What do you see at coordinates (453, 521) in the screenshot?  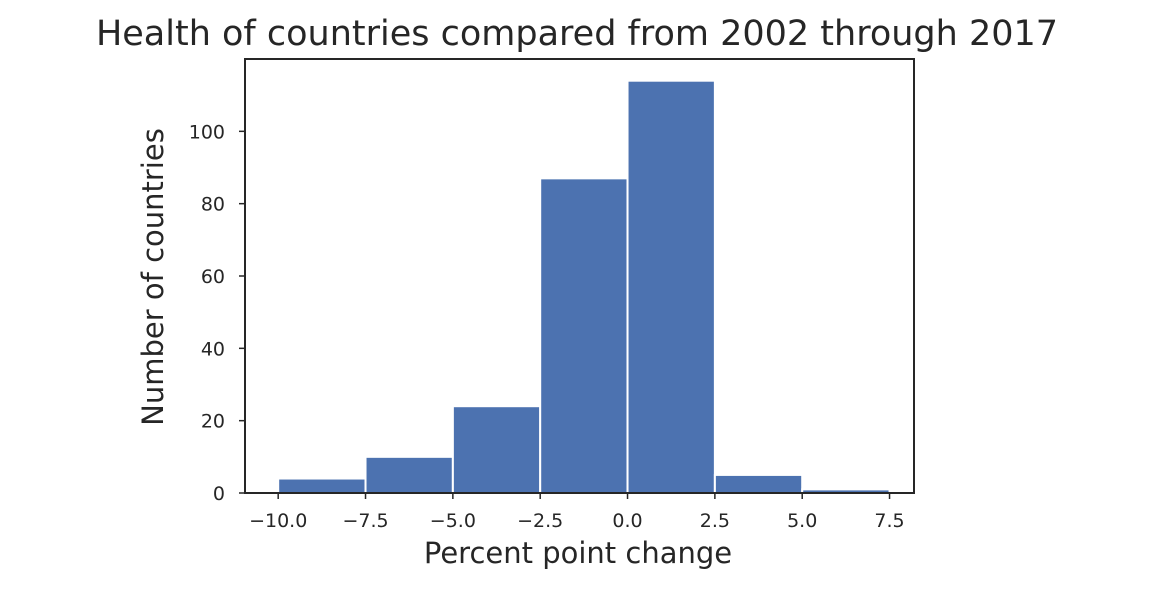 I see `x-tick-label: −5.0` at bounding box center [453, 521].